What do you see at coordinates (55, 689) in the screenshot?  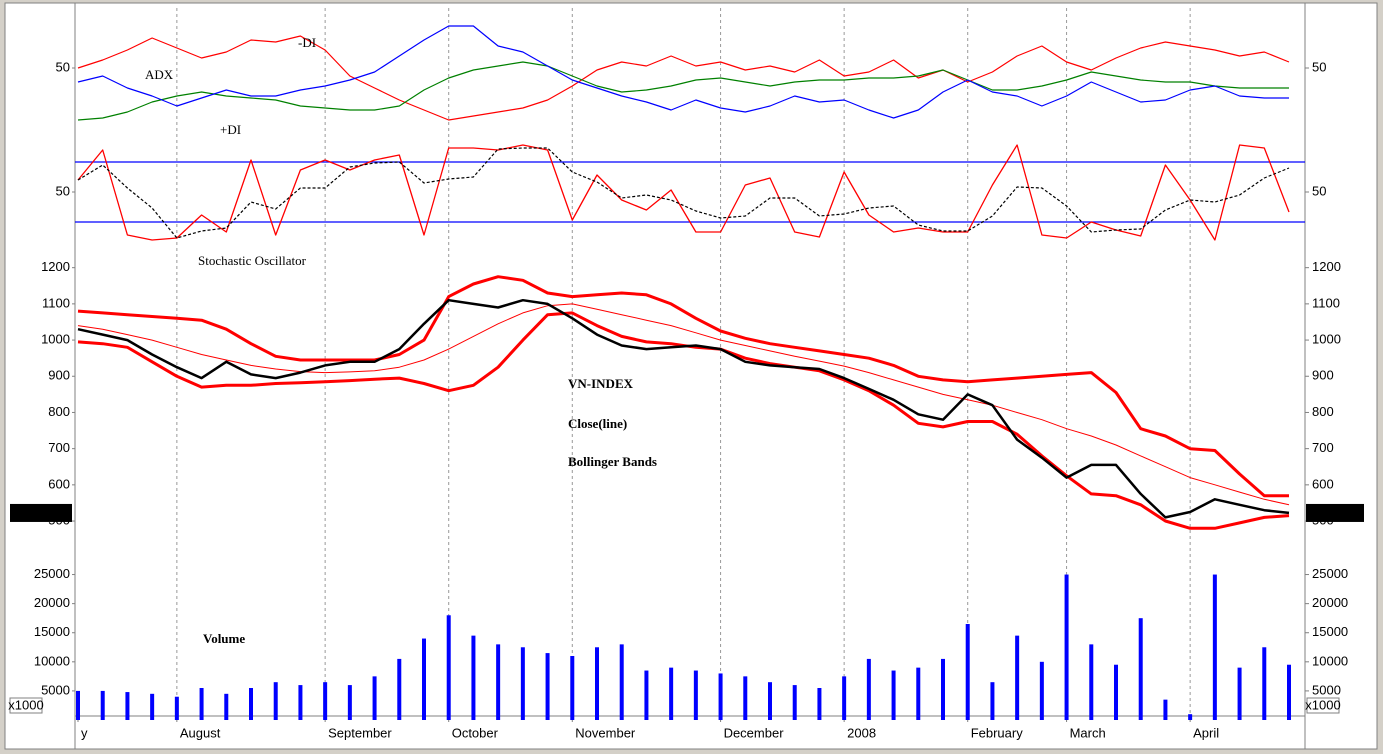 I see `y-tick-label: 5000` at bounding box center [55, 689].